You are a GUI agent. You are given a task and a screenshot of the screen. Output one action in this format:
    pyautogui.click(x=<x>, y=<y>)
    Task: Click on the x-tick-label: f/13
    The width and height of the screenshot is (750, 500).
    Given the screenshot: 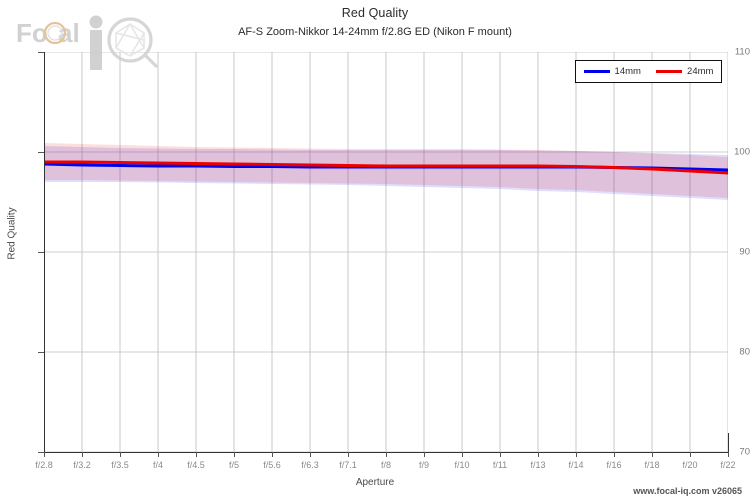 What is the action you would take?
    pyautogui.click(x=538, y=465)
    